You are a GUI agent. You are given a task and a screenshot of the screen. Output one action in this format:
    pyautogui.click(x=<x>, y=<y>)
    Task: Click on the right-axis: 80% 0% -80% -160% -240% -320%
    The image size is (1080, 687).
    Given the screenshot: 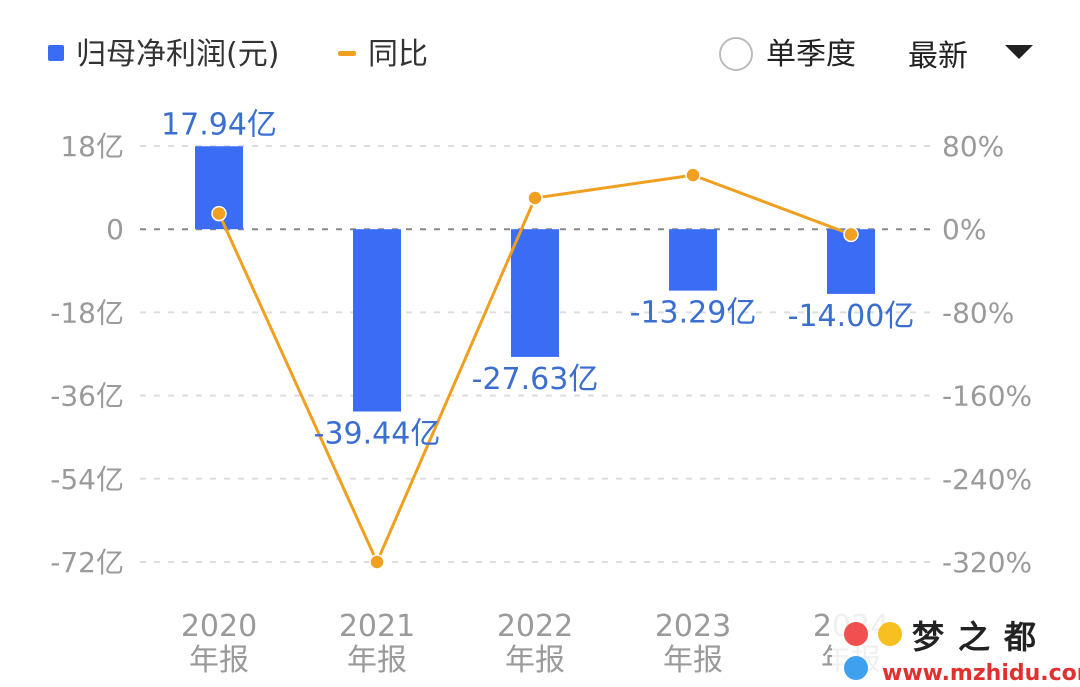 What is the action you would take?
    pyautogui.click(x=987, y=354)
    